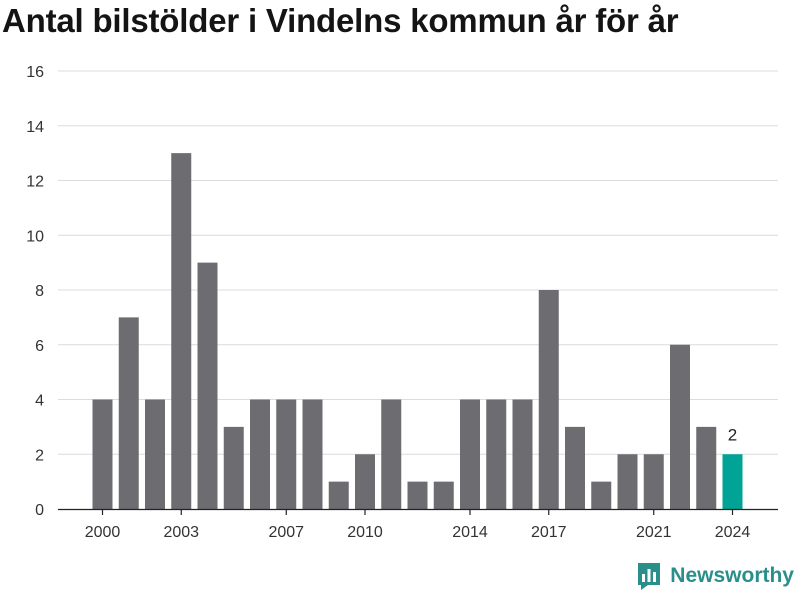  I want to click on y-tick-label: 12, so click(35, 182).